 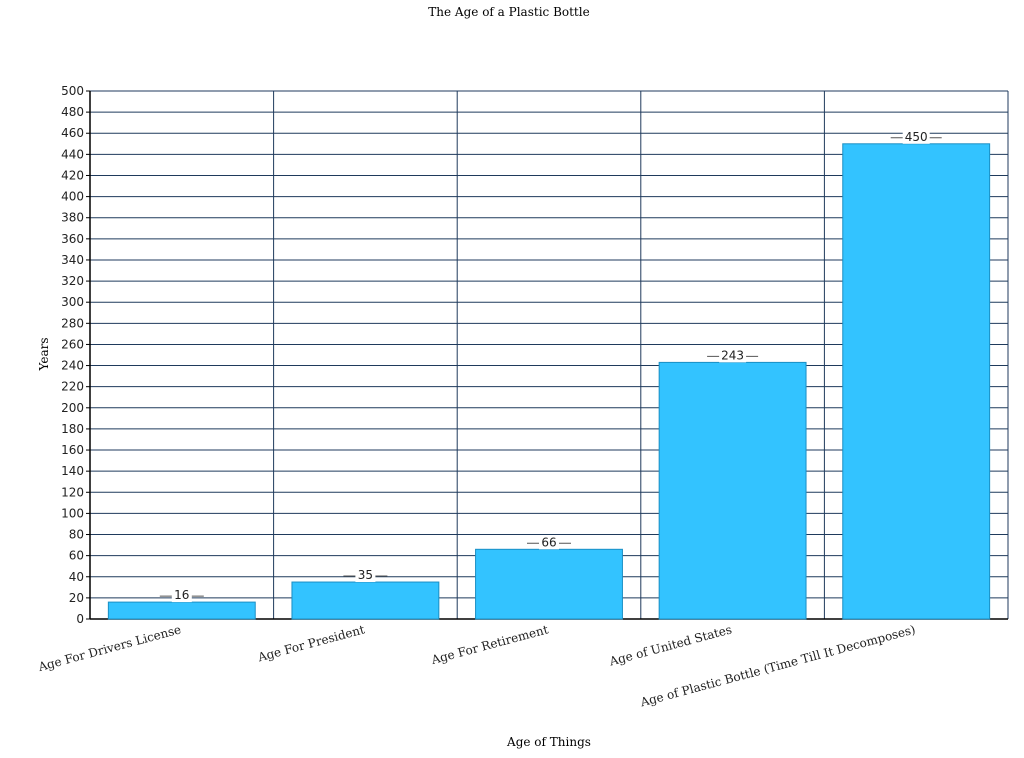 I want to click on y-tick-label: 340, so click(x=72, y=260).